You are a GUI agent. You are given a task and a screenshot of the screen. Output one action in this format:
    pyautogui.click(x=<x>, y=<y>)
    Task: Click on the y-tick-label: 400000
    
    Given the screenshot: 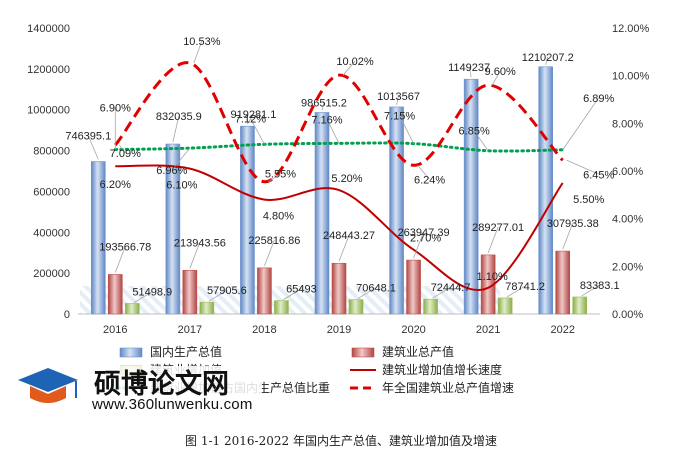 What is the action you would take?
    pyautogui.click(x=51, y=233)
    